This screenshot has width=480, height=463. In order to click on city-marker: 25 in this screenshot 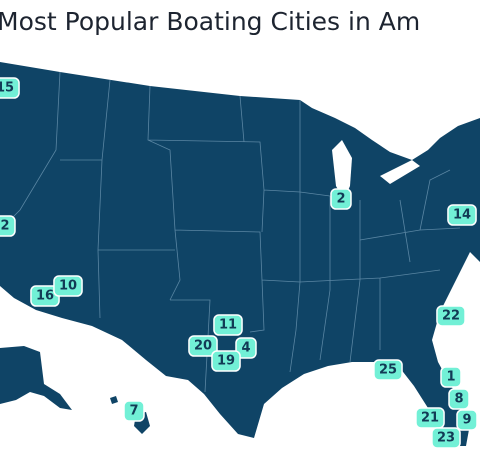, I will do `click(388, 370)`.